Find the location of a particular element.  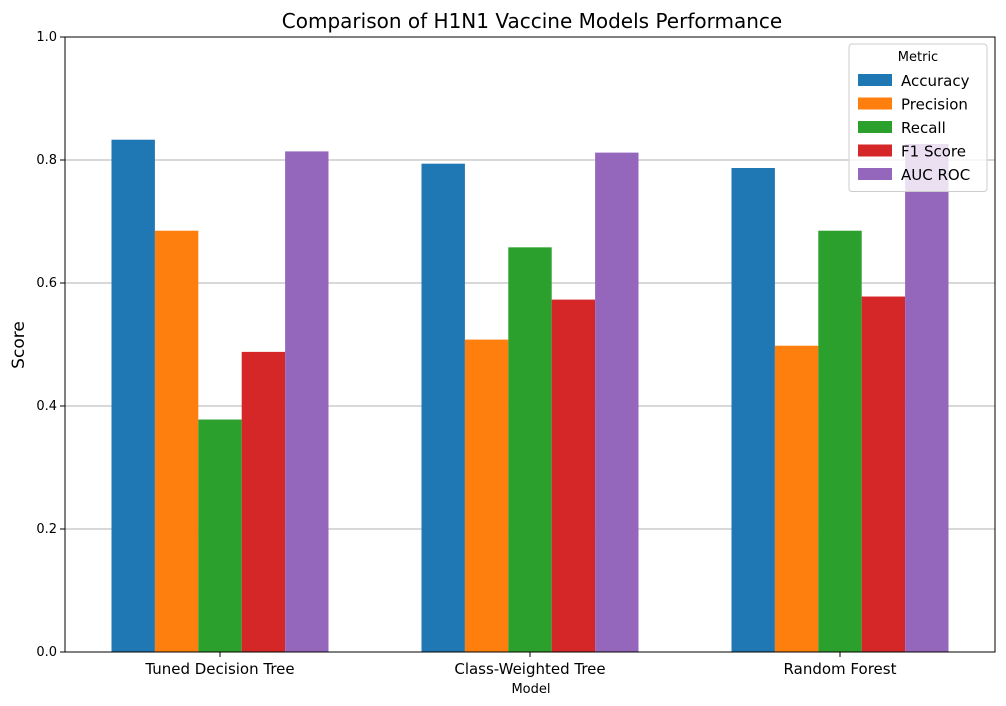

x-tick-label: Random Forest is located at coordinates (840, 669).